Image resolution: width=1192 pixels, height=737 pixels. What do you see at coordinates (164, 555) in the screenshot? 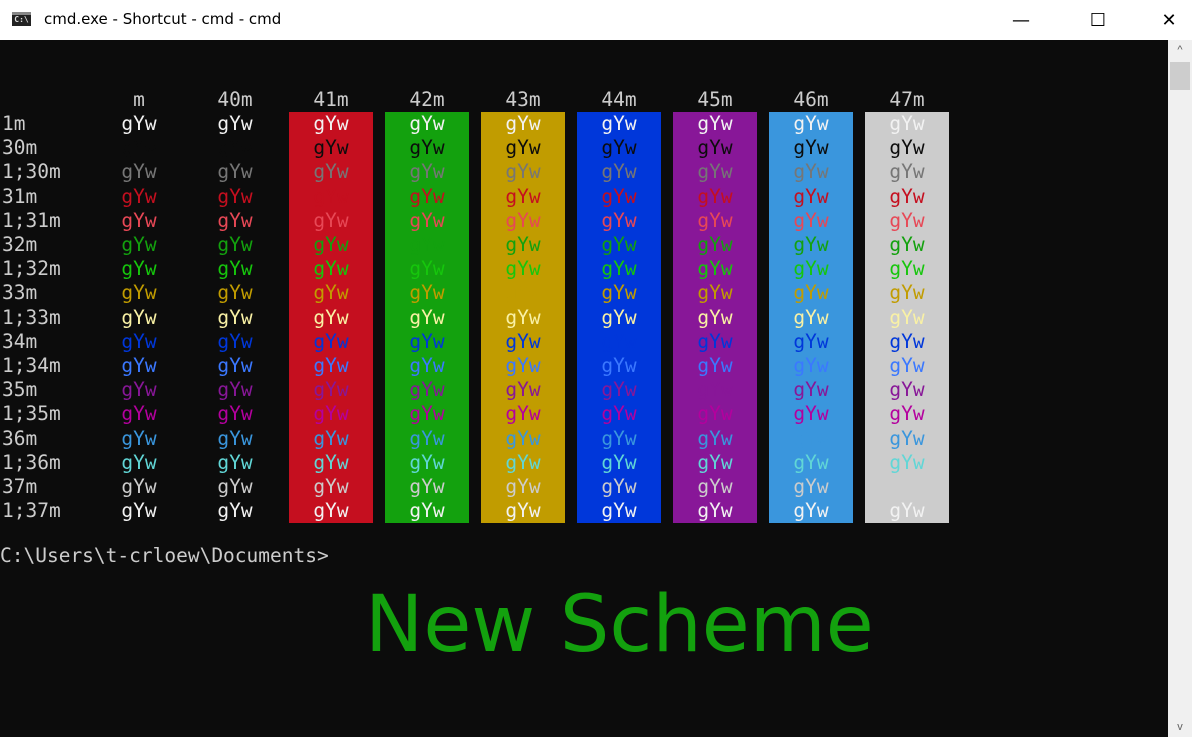
I see `command-prompt: C:\Users\t-crloew\Documents>` at bounding box center [164, 555].